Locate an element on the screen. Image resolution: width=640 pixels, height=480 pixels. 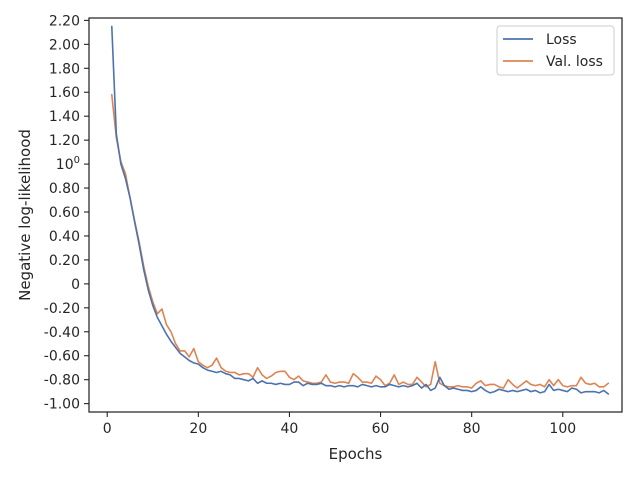
legend: Loss Val. loss is located at coordinates (555, 50).